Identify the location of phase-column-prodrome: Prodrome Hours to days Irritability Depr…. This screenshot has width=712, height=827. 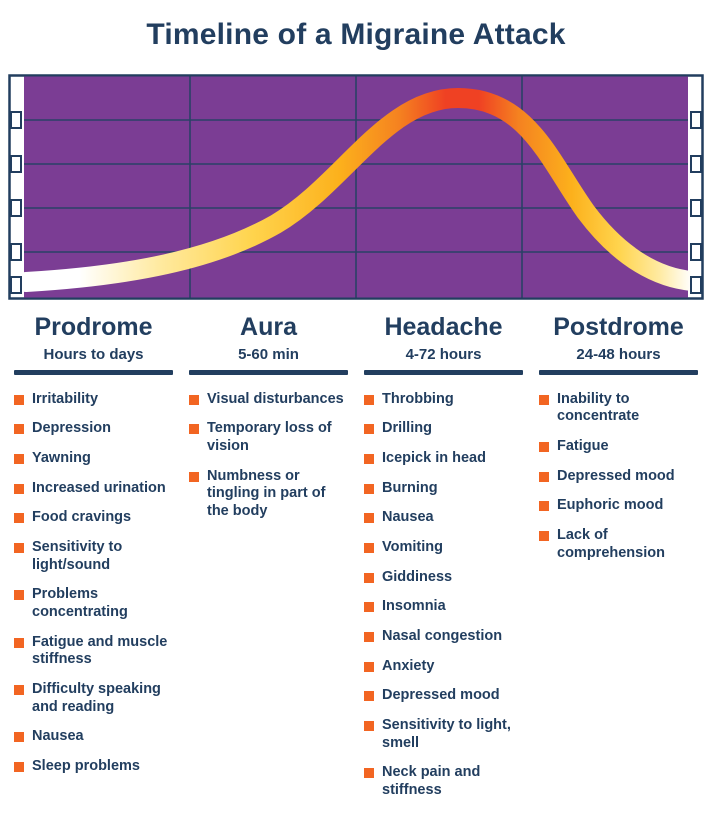
(93, 556).